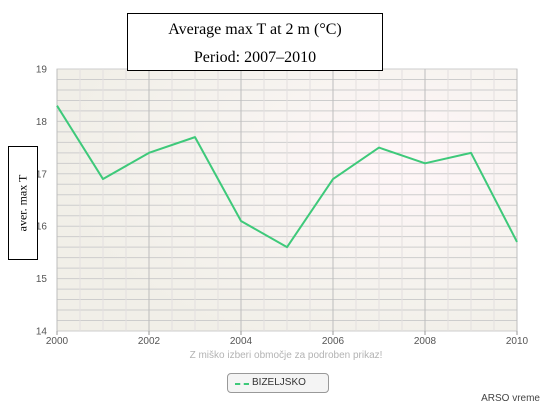 The width and height of the screenshot is (550, 414). I want to click on x-tick-label: 2006, so click(333, 341).